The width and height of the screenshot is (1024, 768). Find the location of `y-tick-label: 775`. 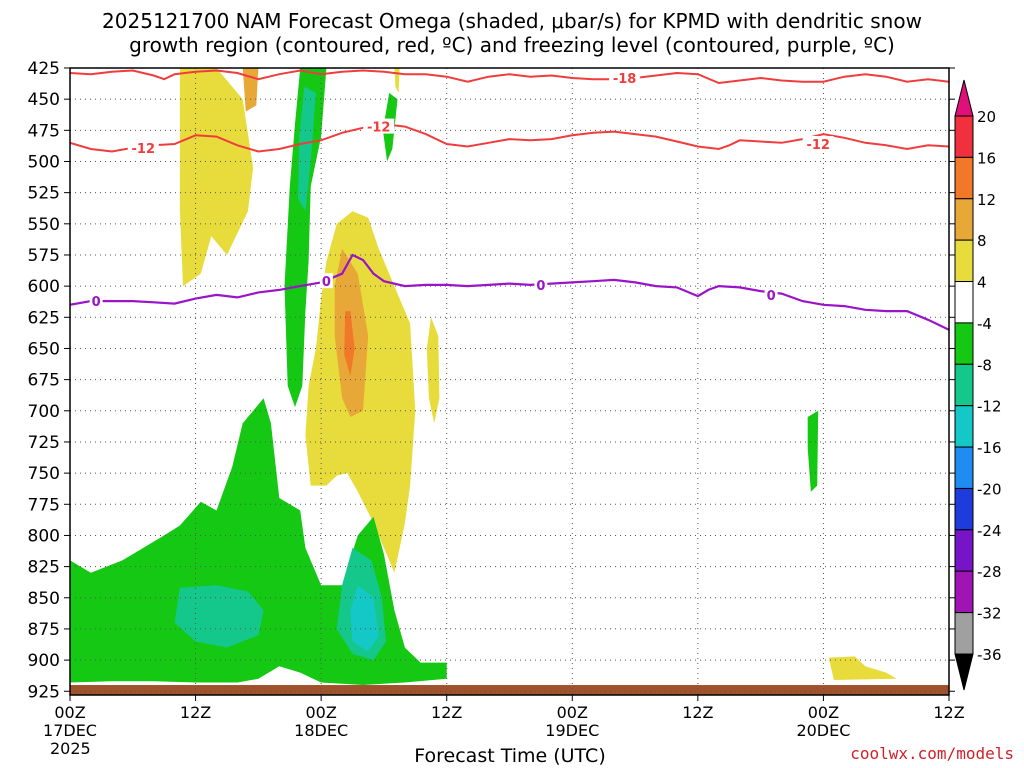

y-tick-label: 775 is located at coordinates (44, 505).